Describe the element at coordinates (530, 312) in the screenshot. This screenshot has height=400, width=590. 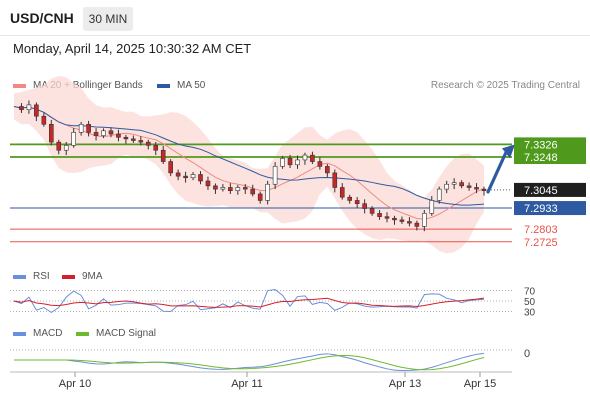
I see `rsi-level-label: 30` at that location.